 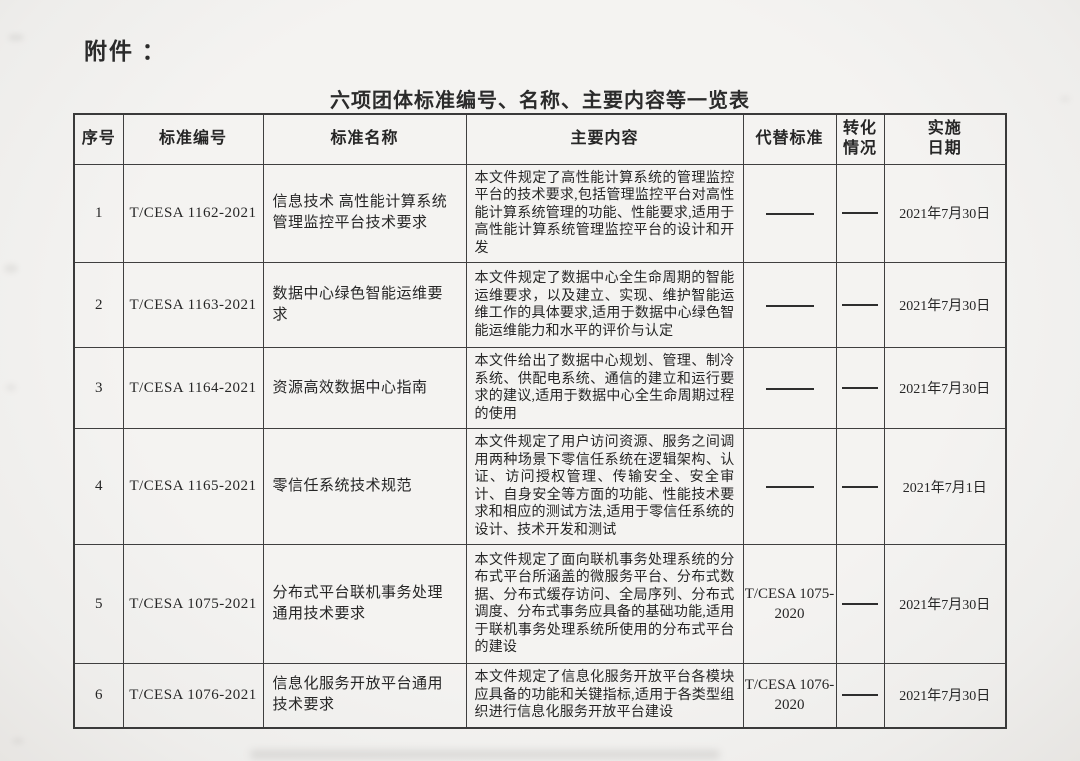 I want to click on cell-date: 2021年7月1日, so click(x=945, y=486).